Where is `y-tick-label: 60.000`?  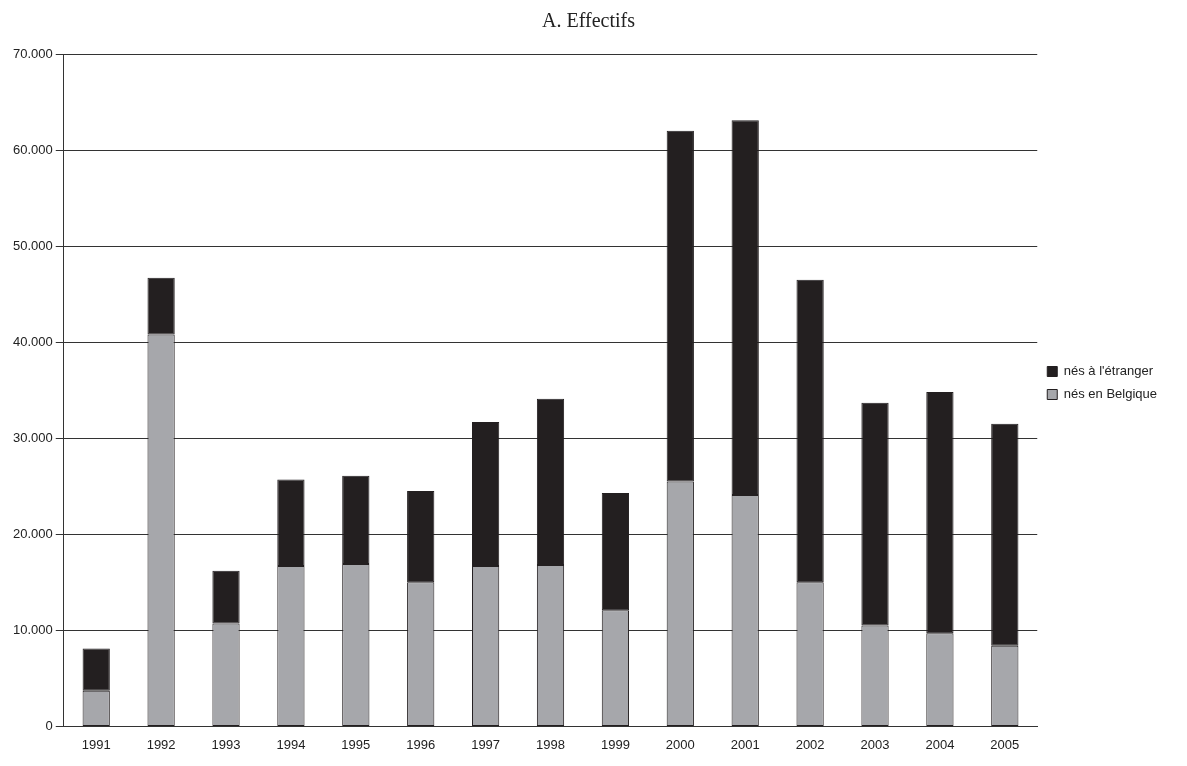
y-tick-label: 60.000 is located at coordinates (33, 149).